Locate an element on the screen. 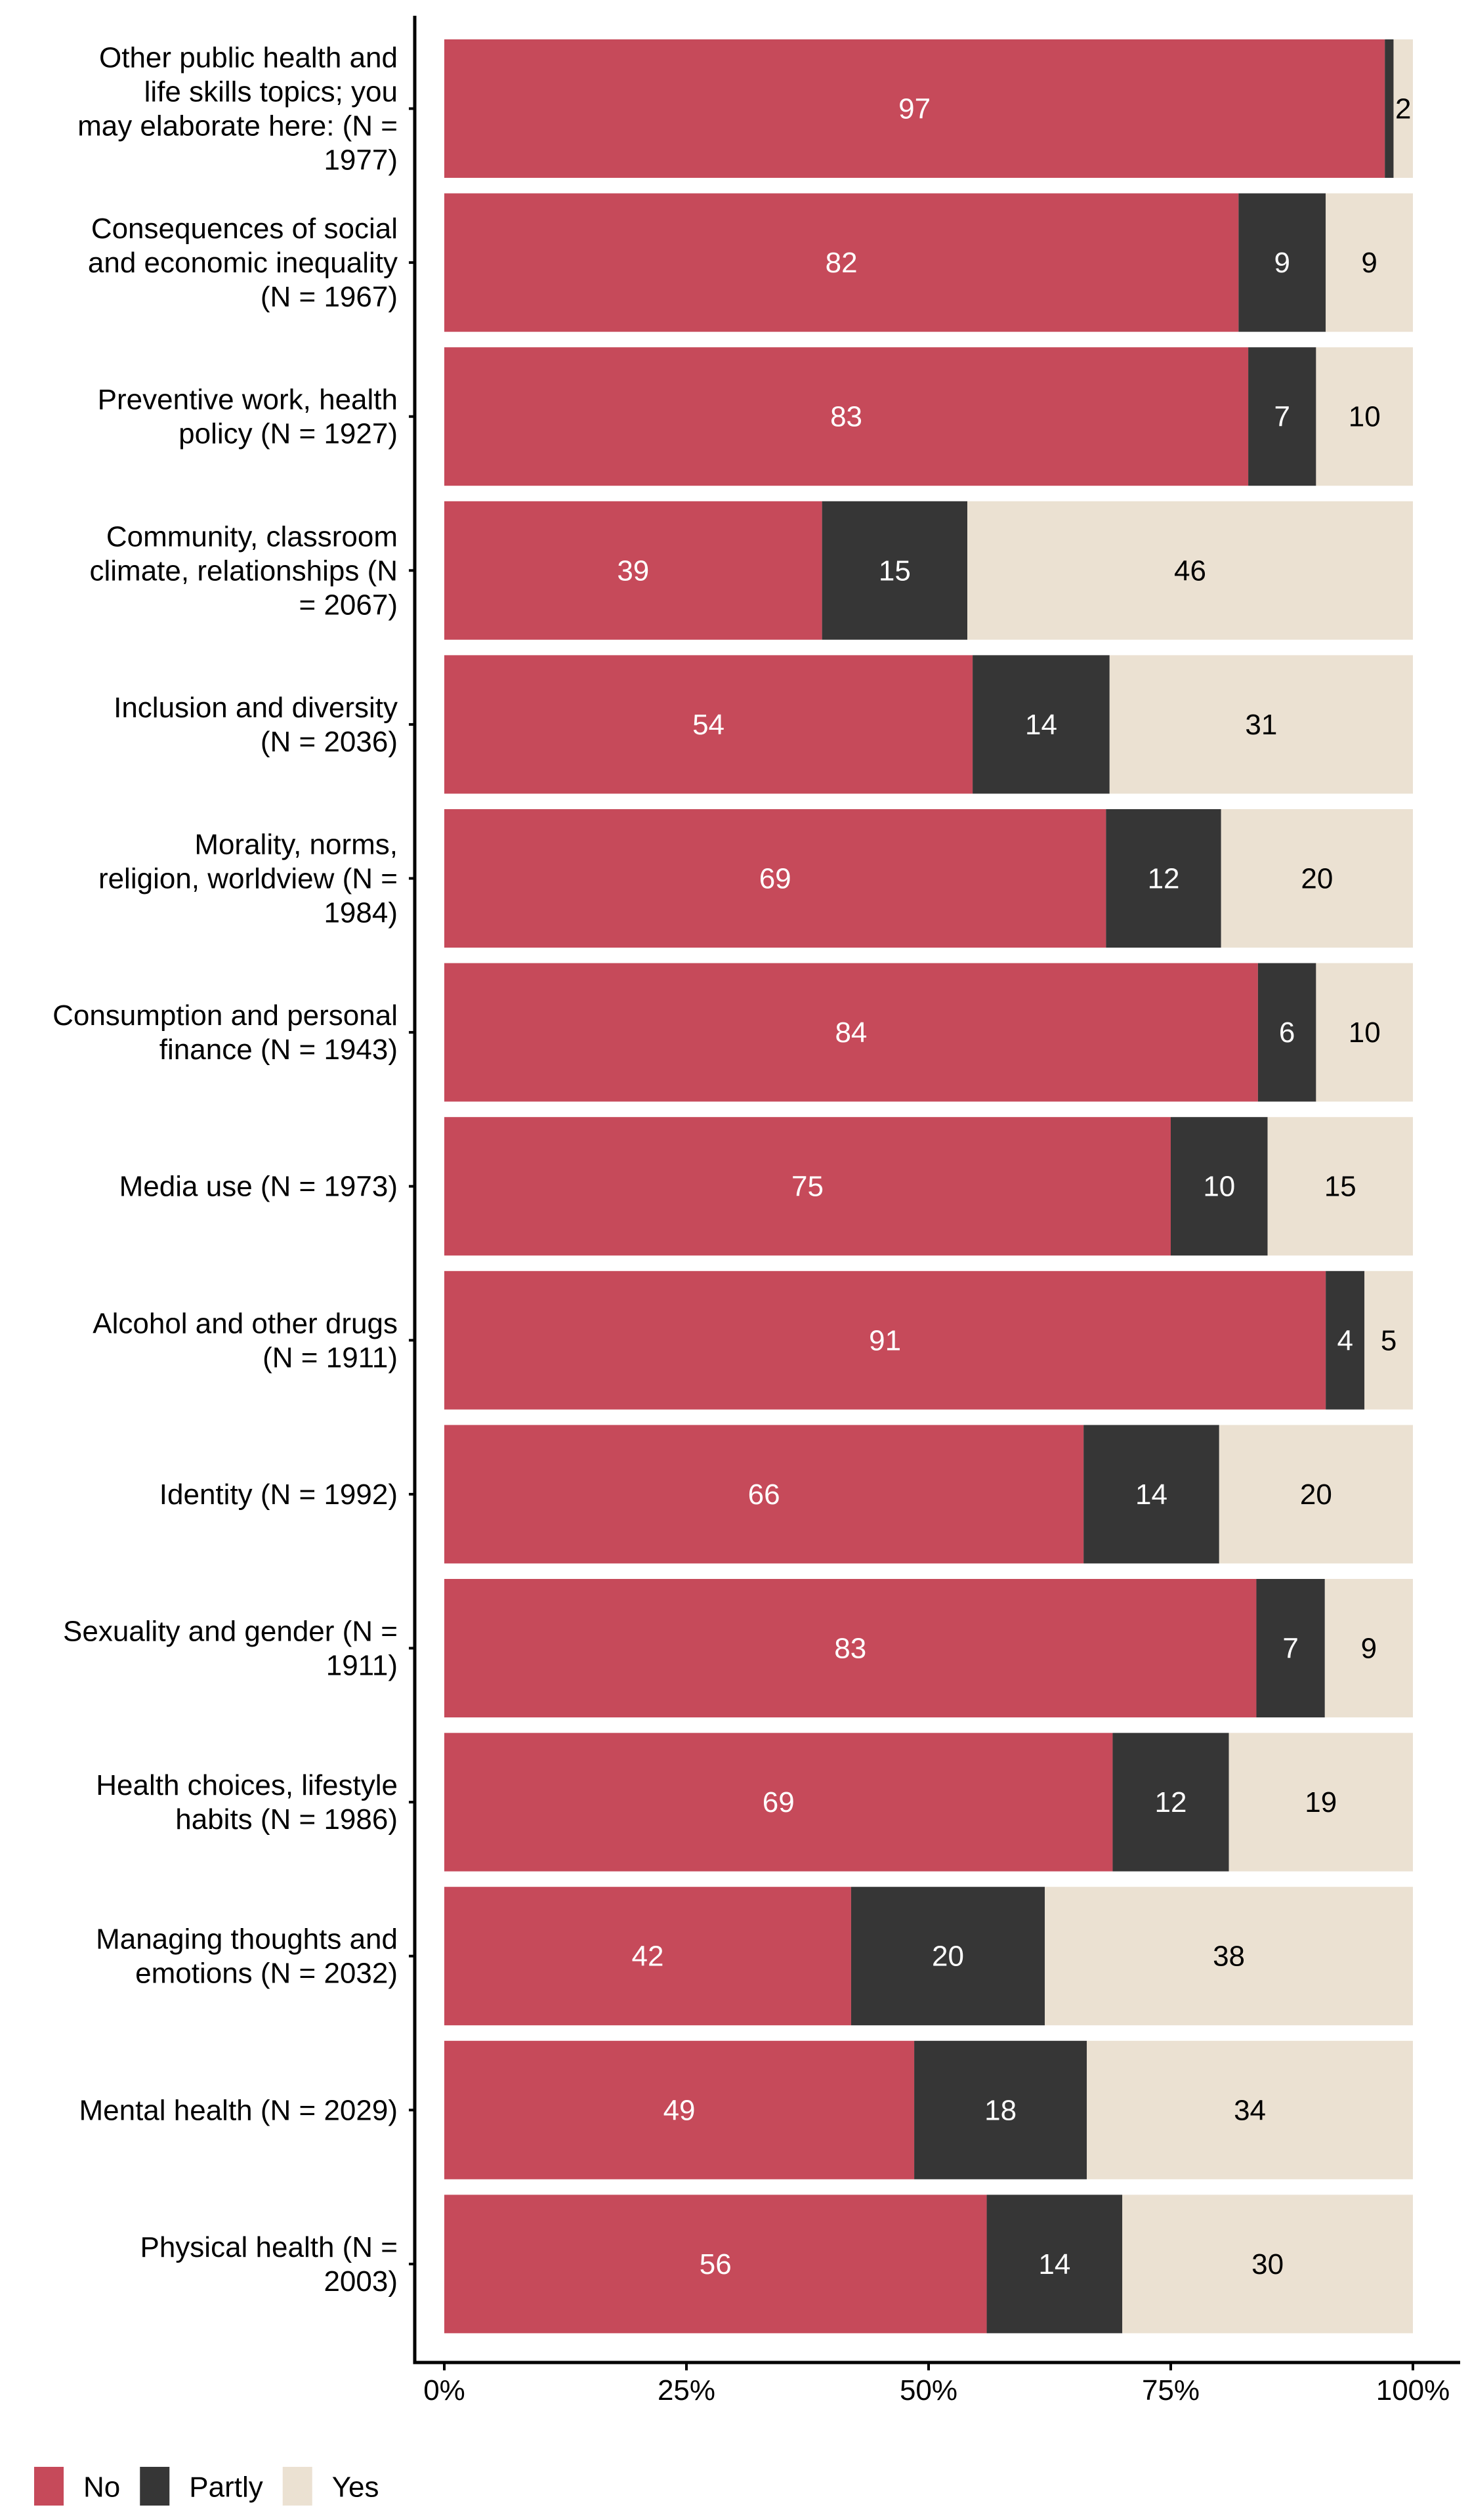  category-label: Alcohol and other drugs (N = 1911) is located at coordinates (245, 1340).